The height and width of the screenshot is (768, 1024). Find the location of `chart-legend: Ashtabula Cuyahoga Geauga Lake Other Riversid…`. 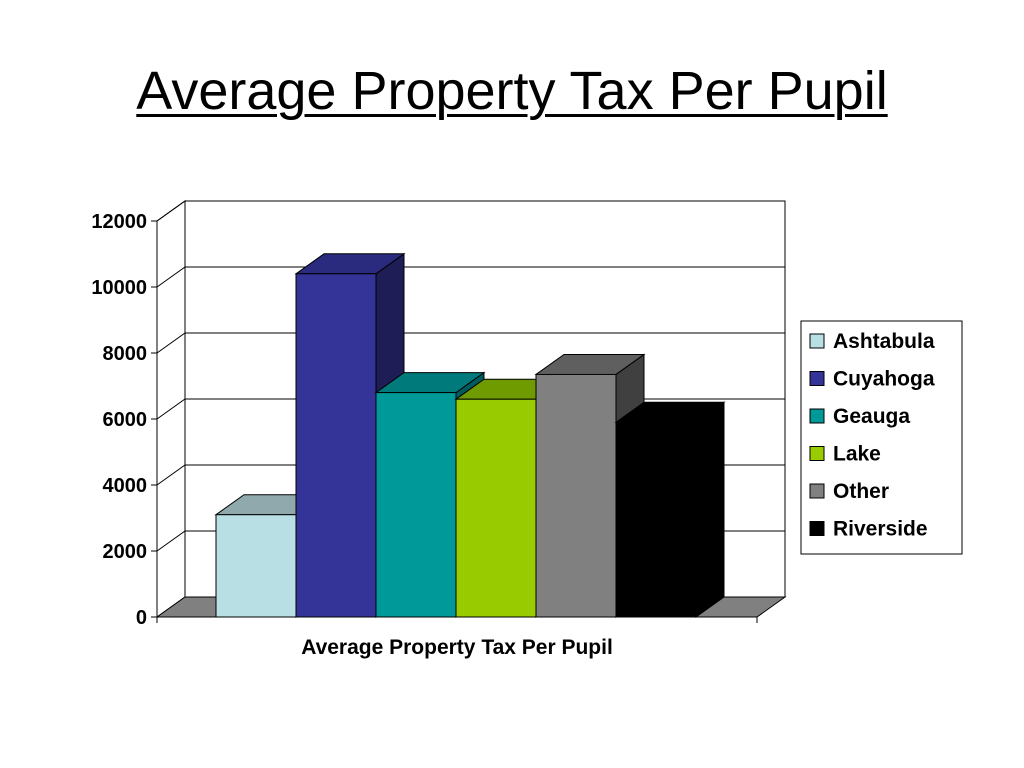

chart-legend: Ashtabula Cuyahoga Geauga Lake Other Riversid… is located at coordinates (881, 437).